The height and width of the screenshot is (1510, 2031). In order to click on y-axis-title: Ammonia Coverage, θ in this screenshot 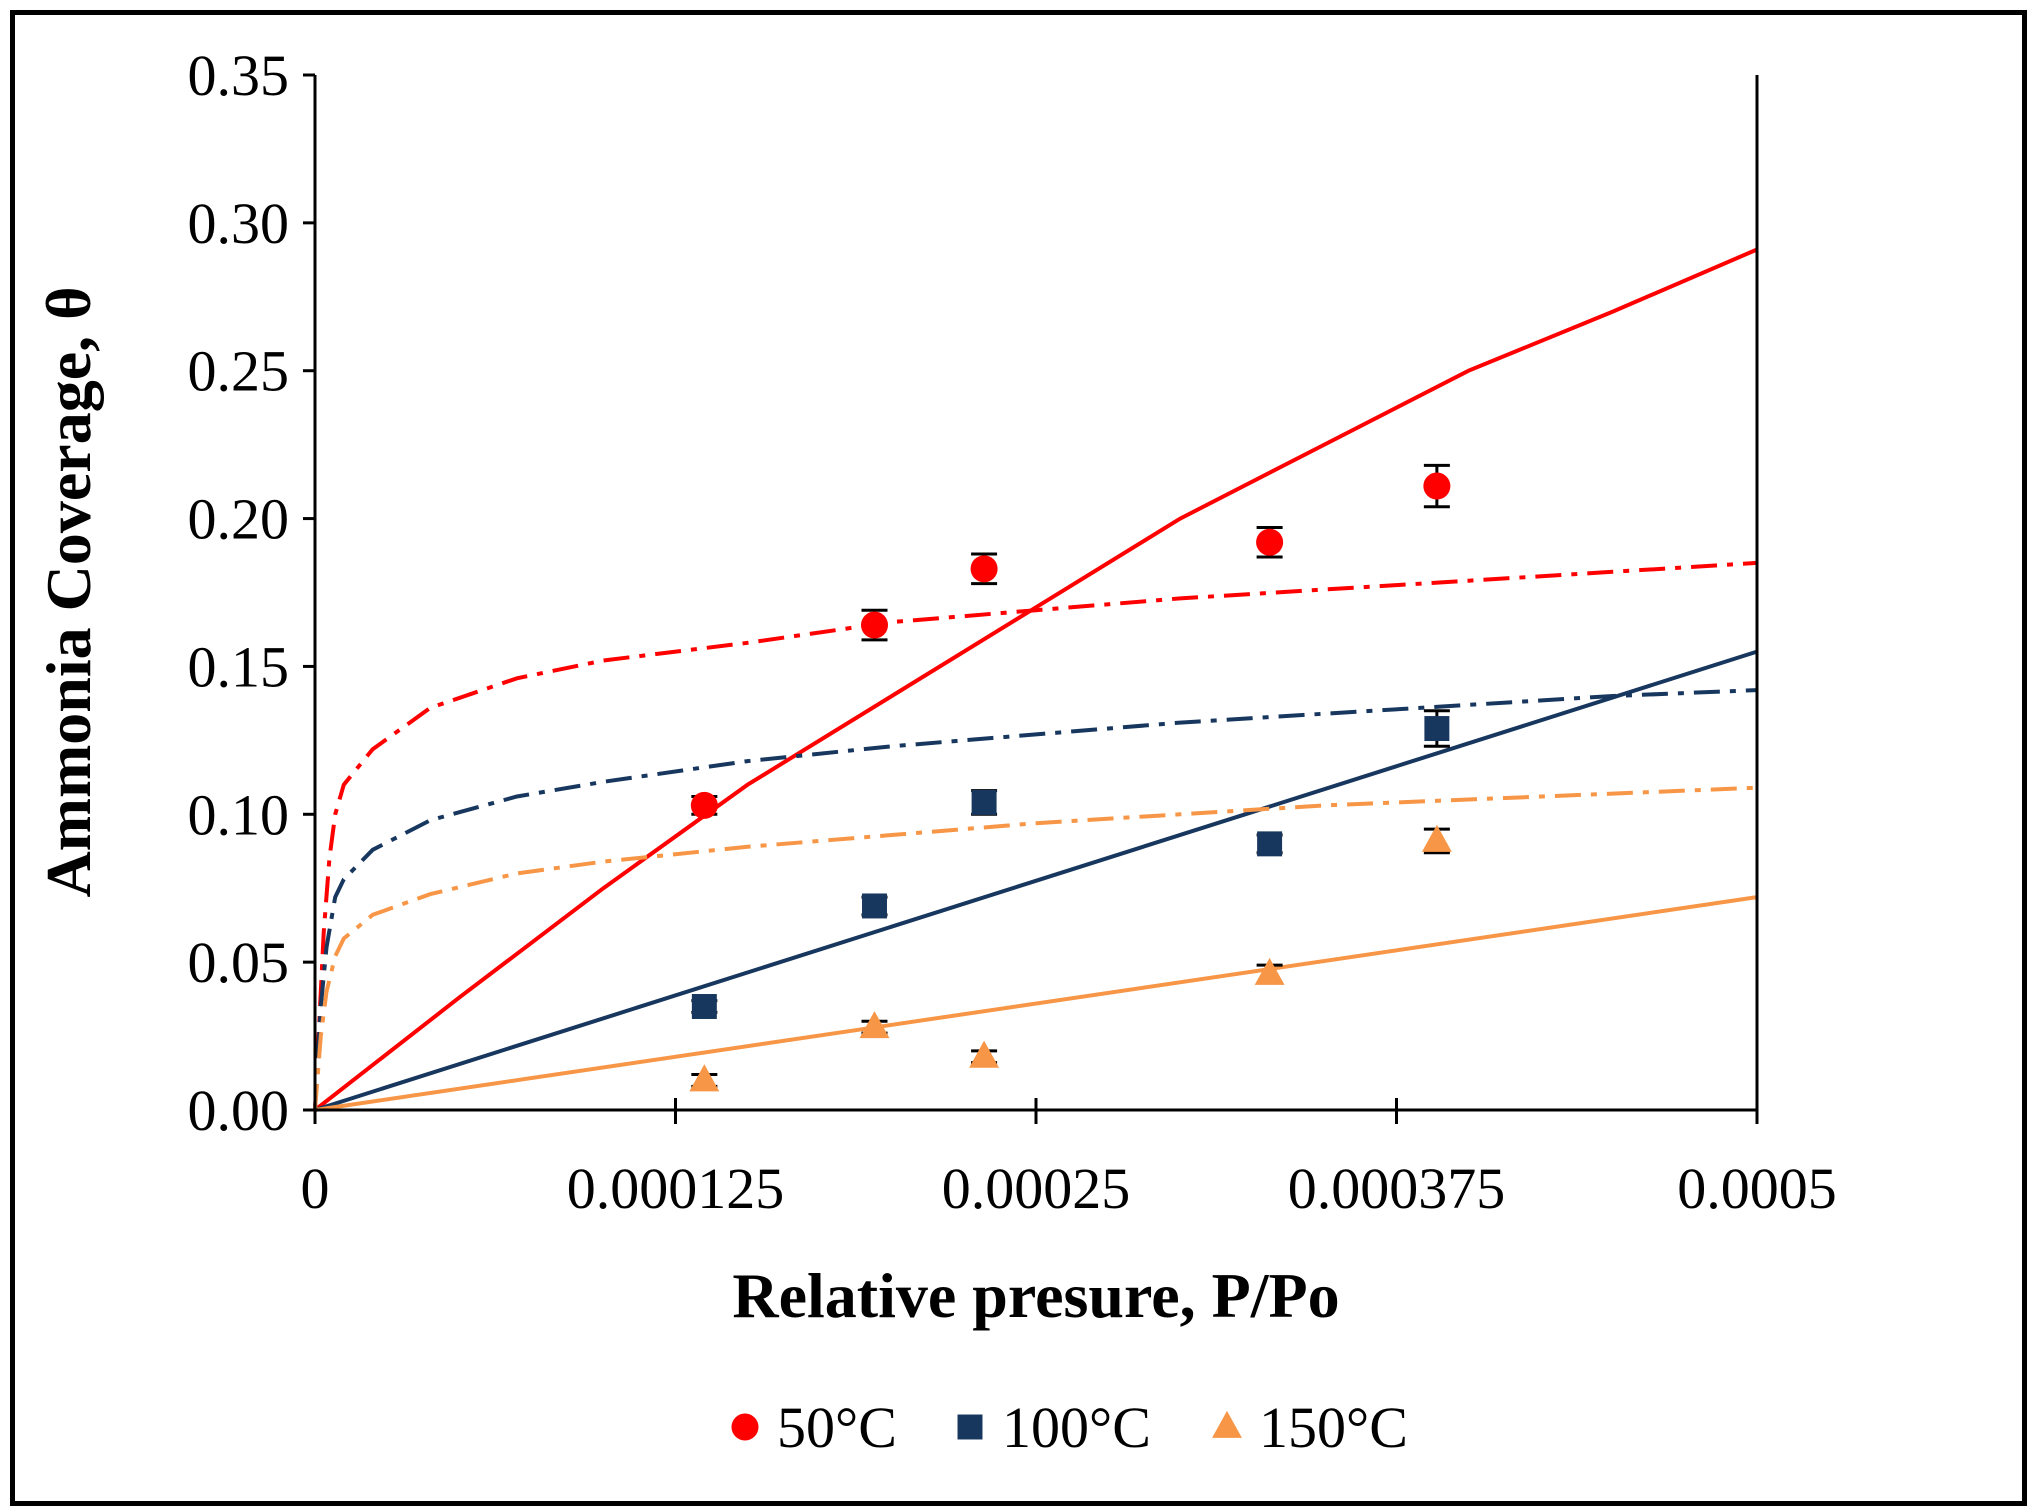, I will do `click(68, 591)`.